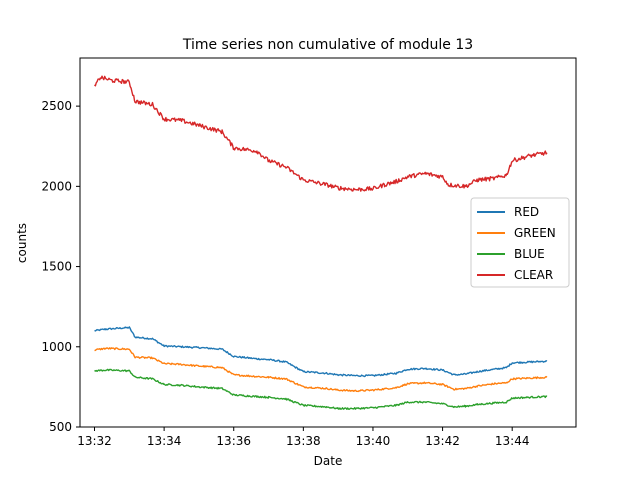 The image size is (640, 480). What do you see at coordinates (22, 243) in the screenshot?
I see `y-axis-title: counts` at bounding box center [22, 243].